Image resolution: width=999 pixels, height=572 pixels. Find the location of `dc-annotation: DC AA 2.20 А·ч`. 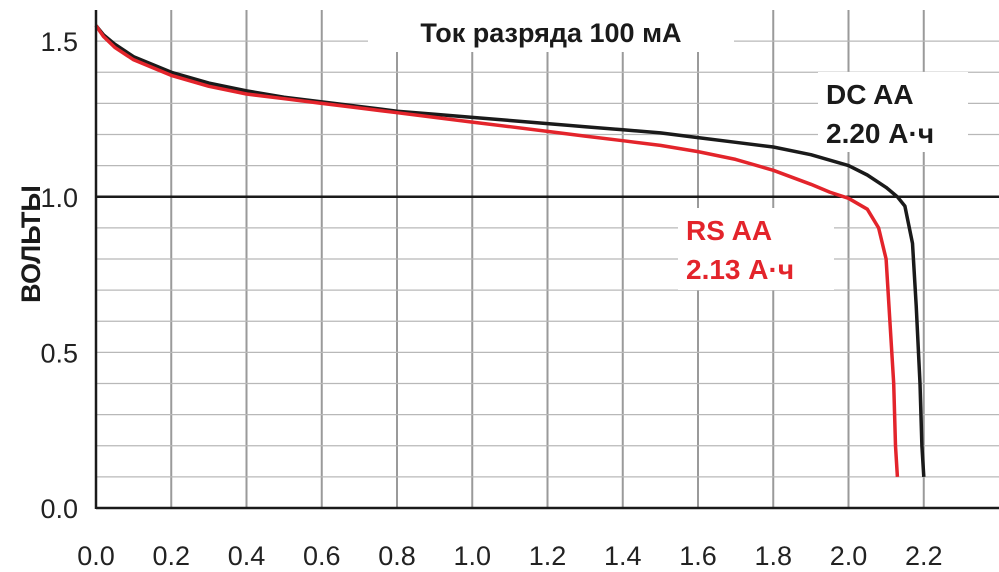

dc-annotation: DC AA 2.20 А·ч is located at coordinates (893, 112).